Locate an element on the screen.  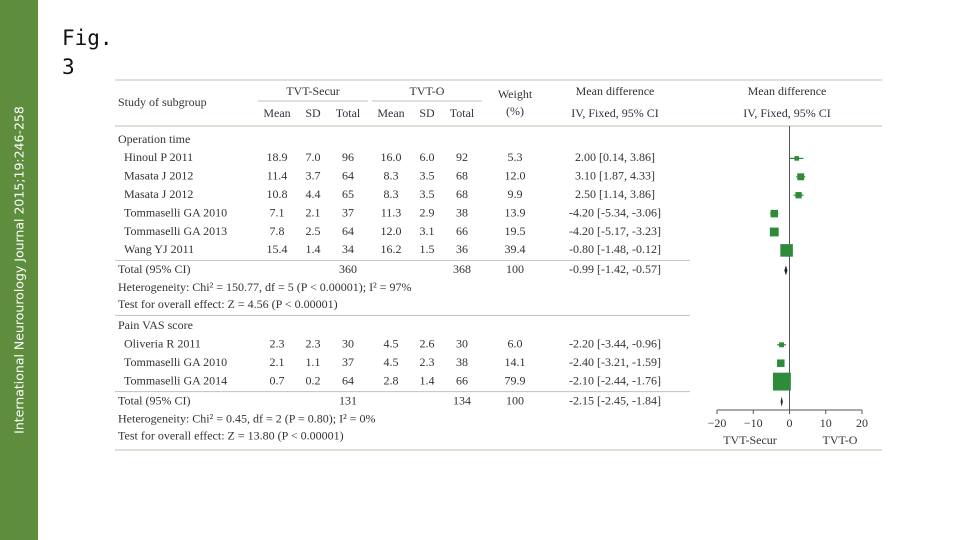
total-diamond is located at coordinates (781, 401).